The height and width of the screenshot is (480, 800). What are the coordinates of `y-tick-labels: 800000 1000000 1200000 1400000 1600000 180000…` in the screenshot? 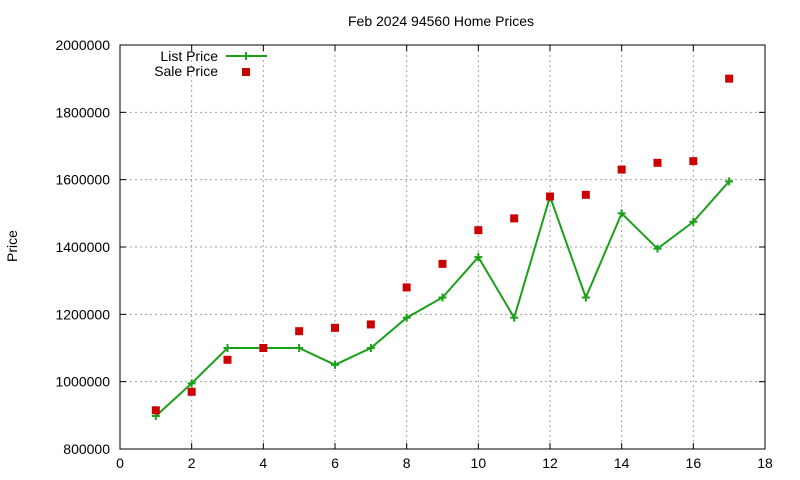 It's located at (82, 247).